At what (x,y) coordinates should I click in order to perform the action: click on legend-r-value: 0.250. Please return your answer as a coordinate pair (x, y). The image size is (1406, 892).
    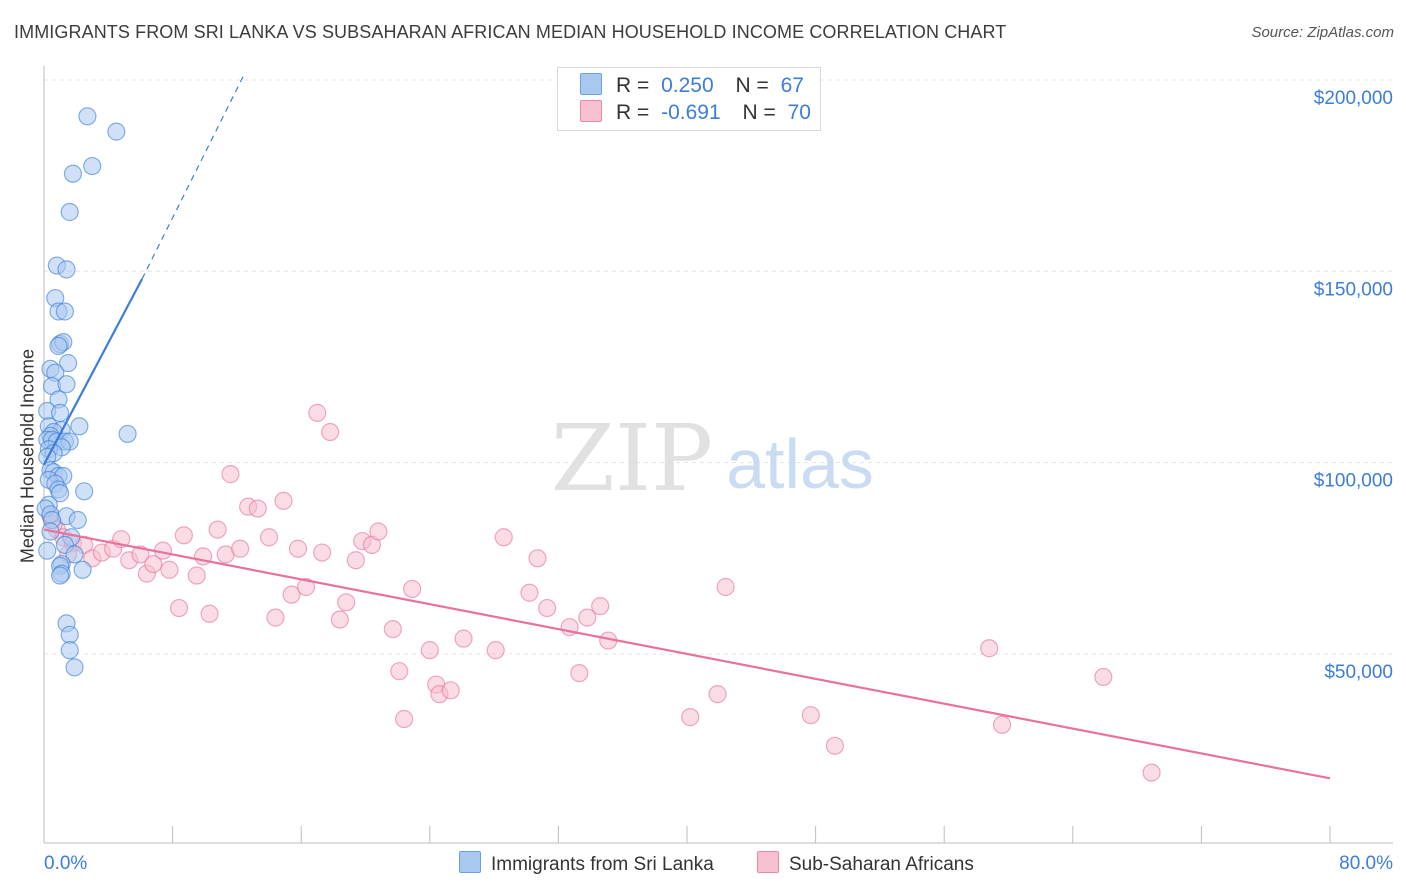
    Looking at the image, I should click on (687, 85).